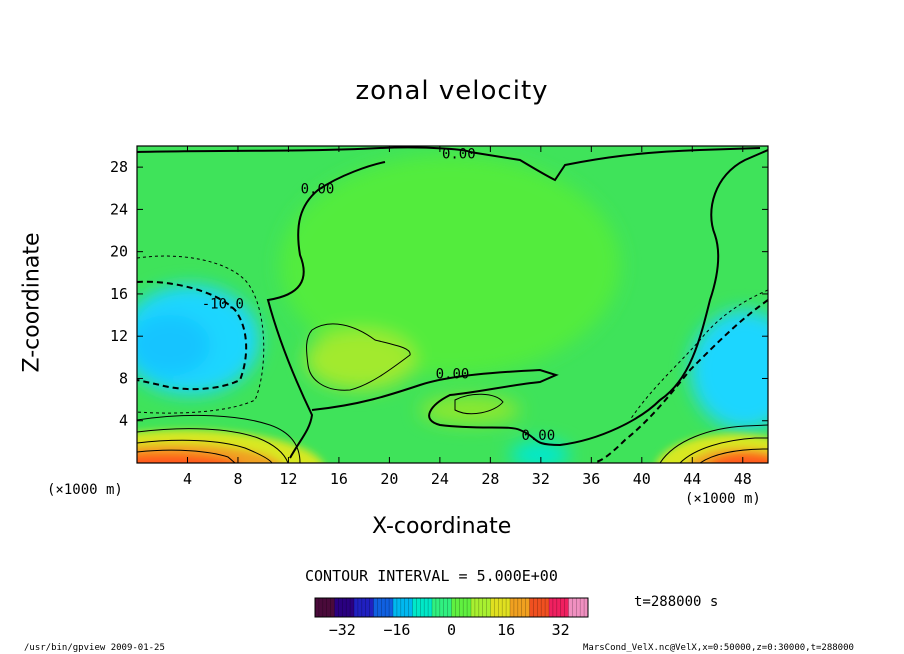  What do you see at coordinates (237, 479) in the screenshot?
I see `x-tick-label: 8` at bounding box center [237, 479].